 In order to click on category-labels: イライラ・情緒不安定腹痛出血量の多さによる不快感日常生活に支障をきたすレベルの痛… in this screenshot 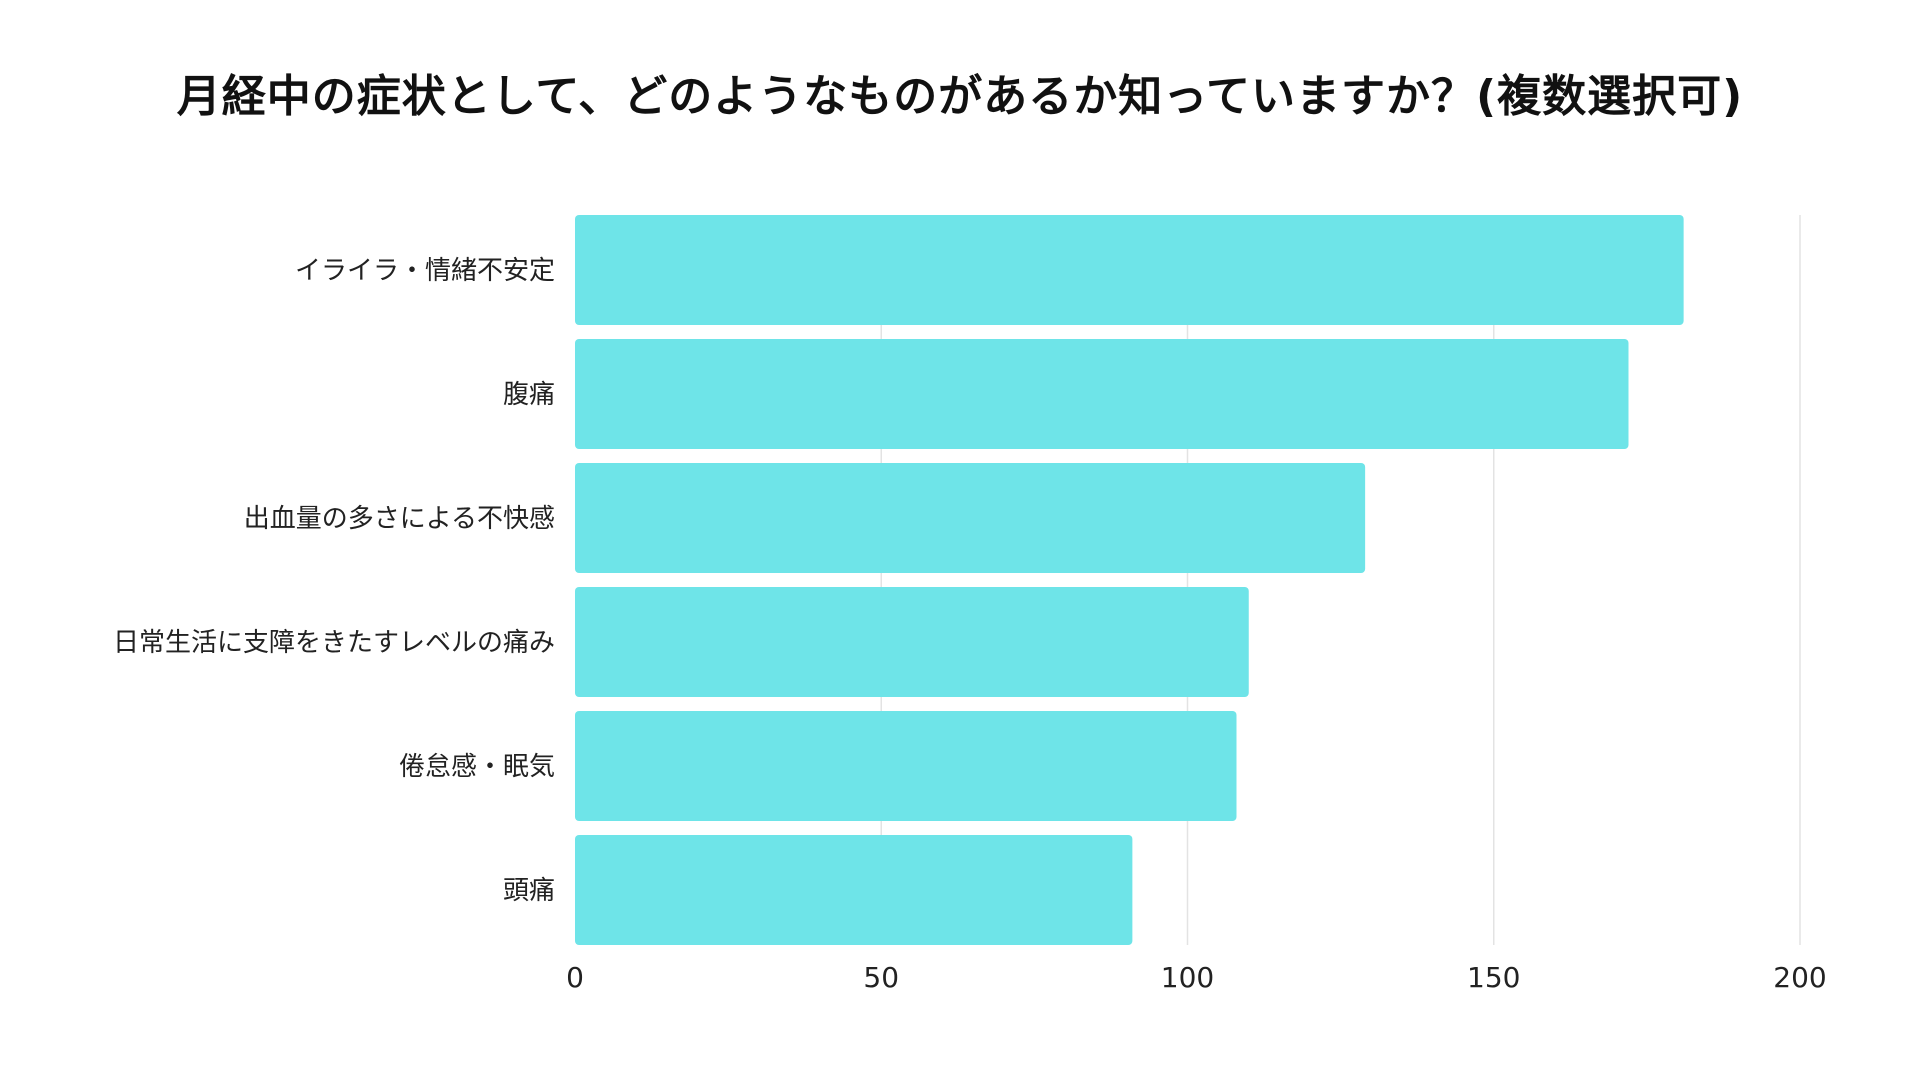, I will do `click(334, 581)`.